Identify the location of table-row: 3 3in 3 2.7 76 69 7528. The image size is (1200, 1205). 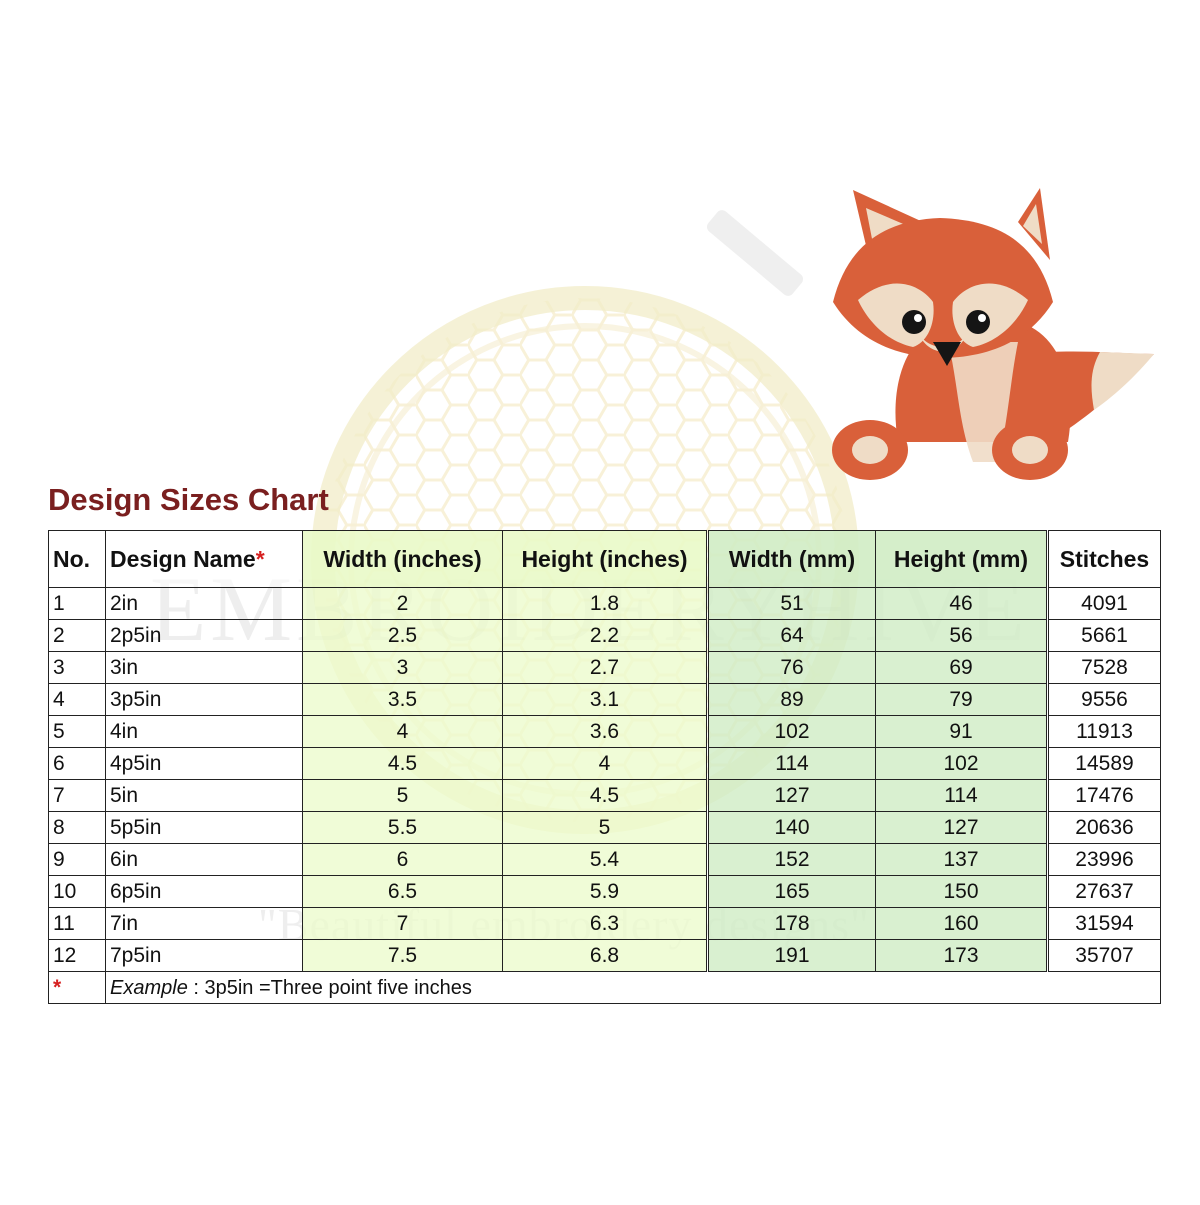
(604, 667).